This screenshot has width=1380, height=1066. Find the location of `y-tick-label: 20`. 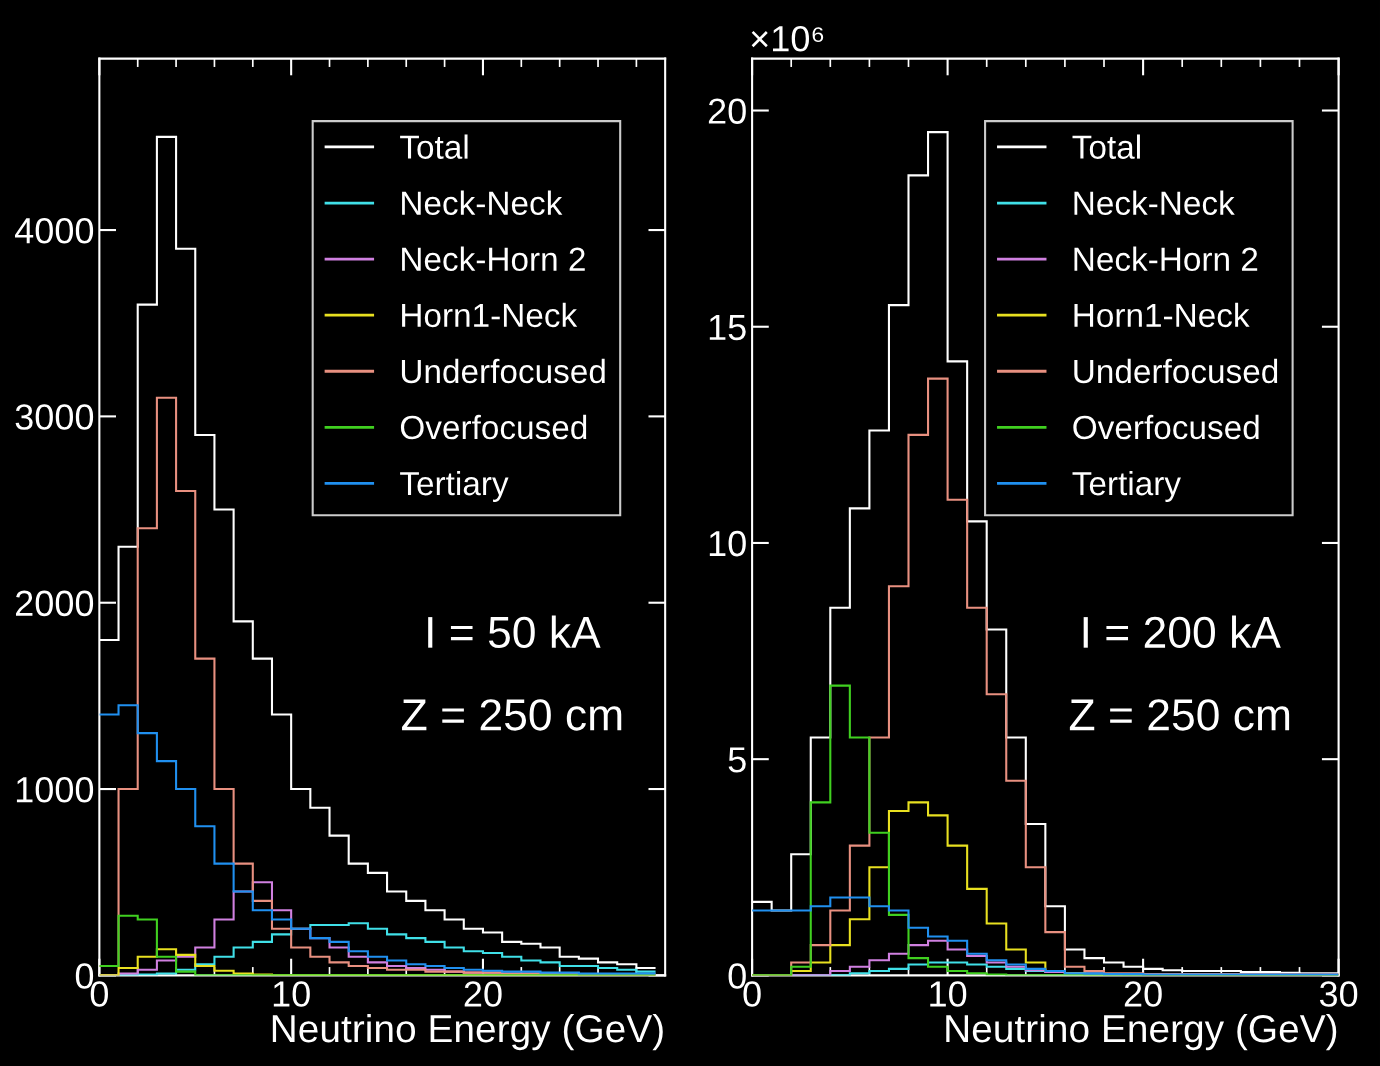

y-tick-label: 20 is located at coordinates (727, 111).